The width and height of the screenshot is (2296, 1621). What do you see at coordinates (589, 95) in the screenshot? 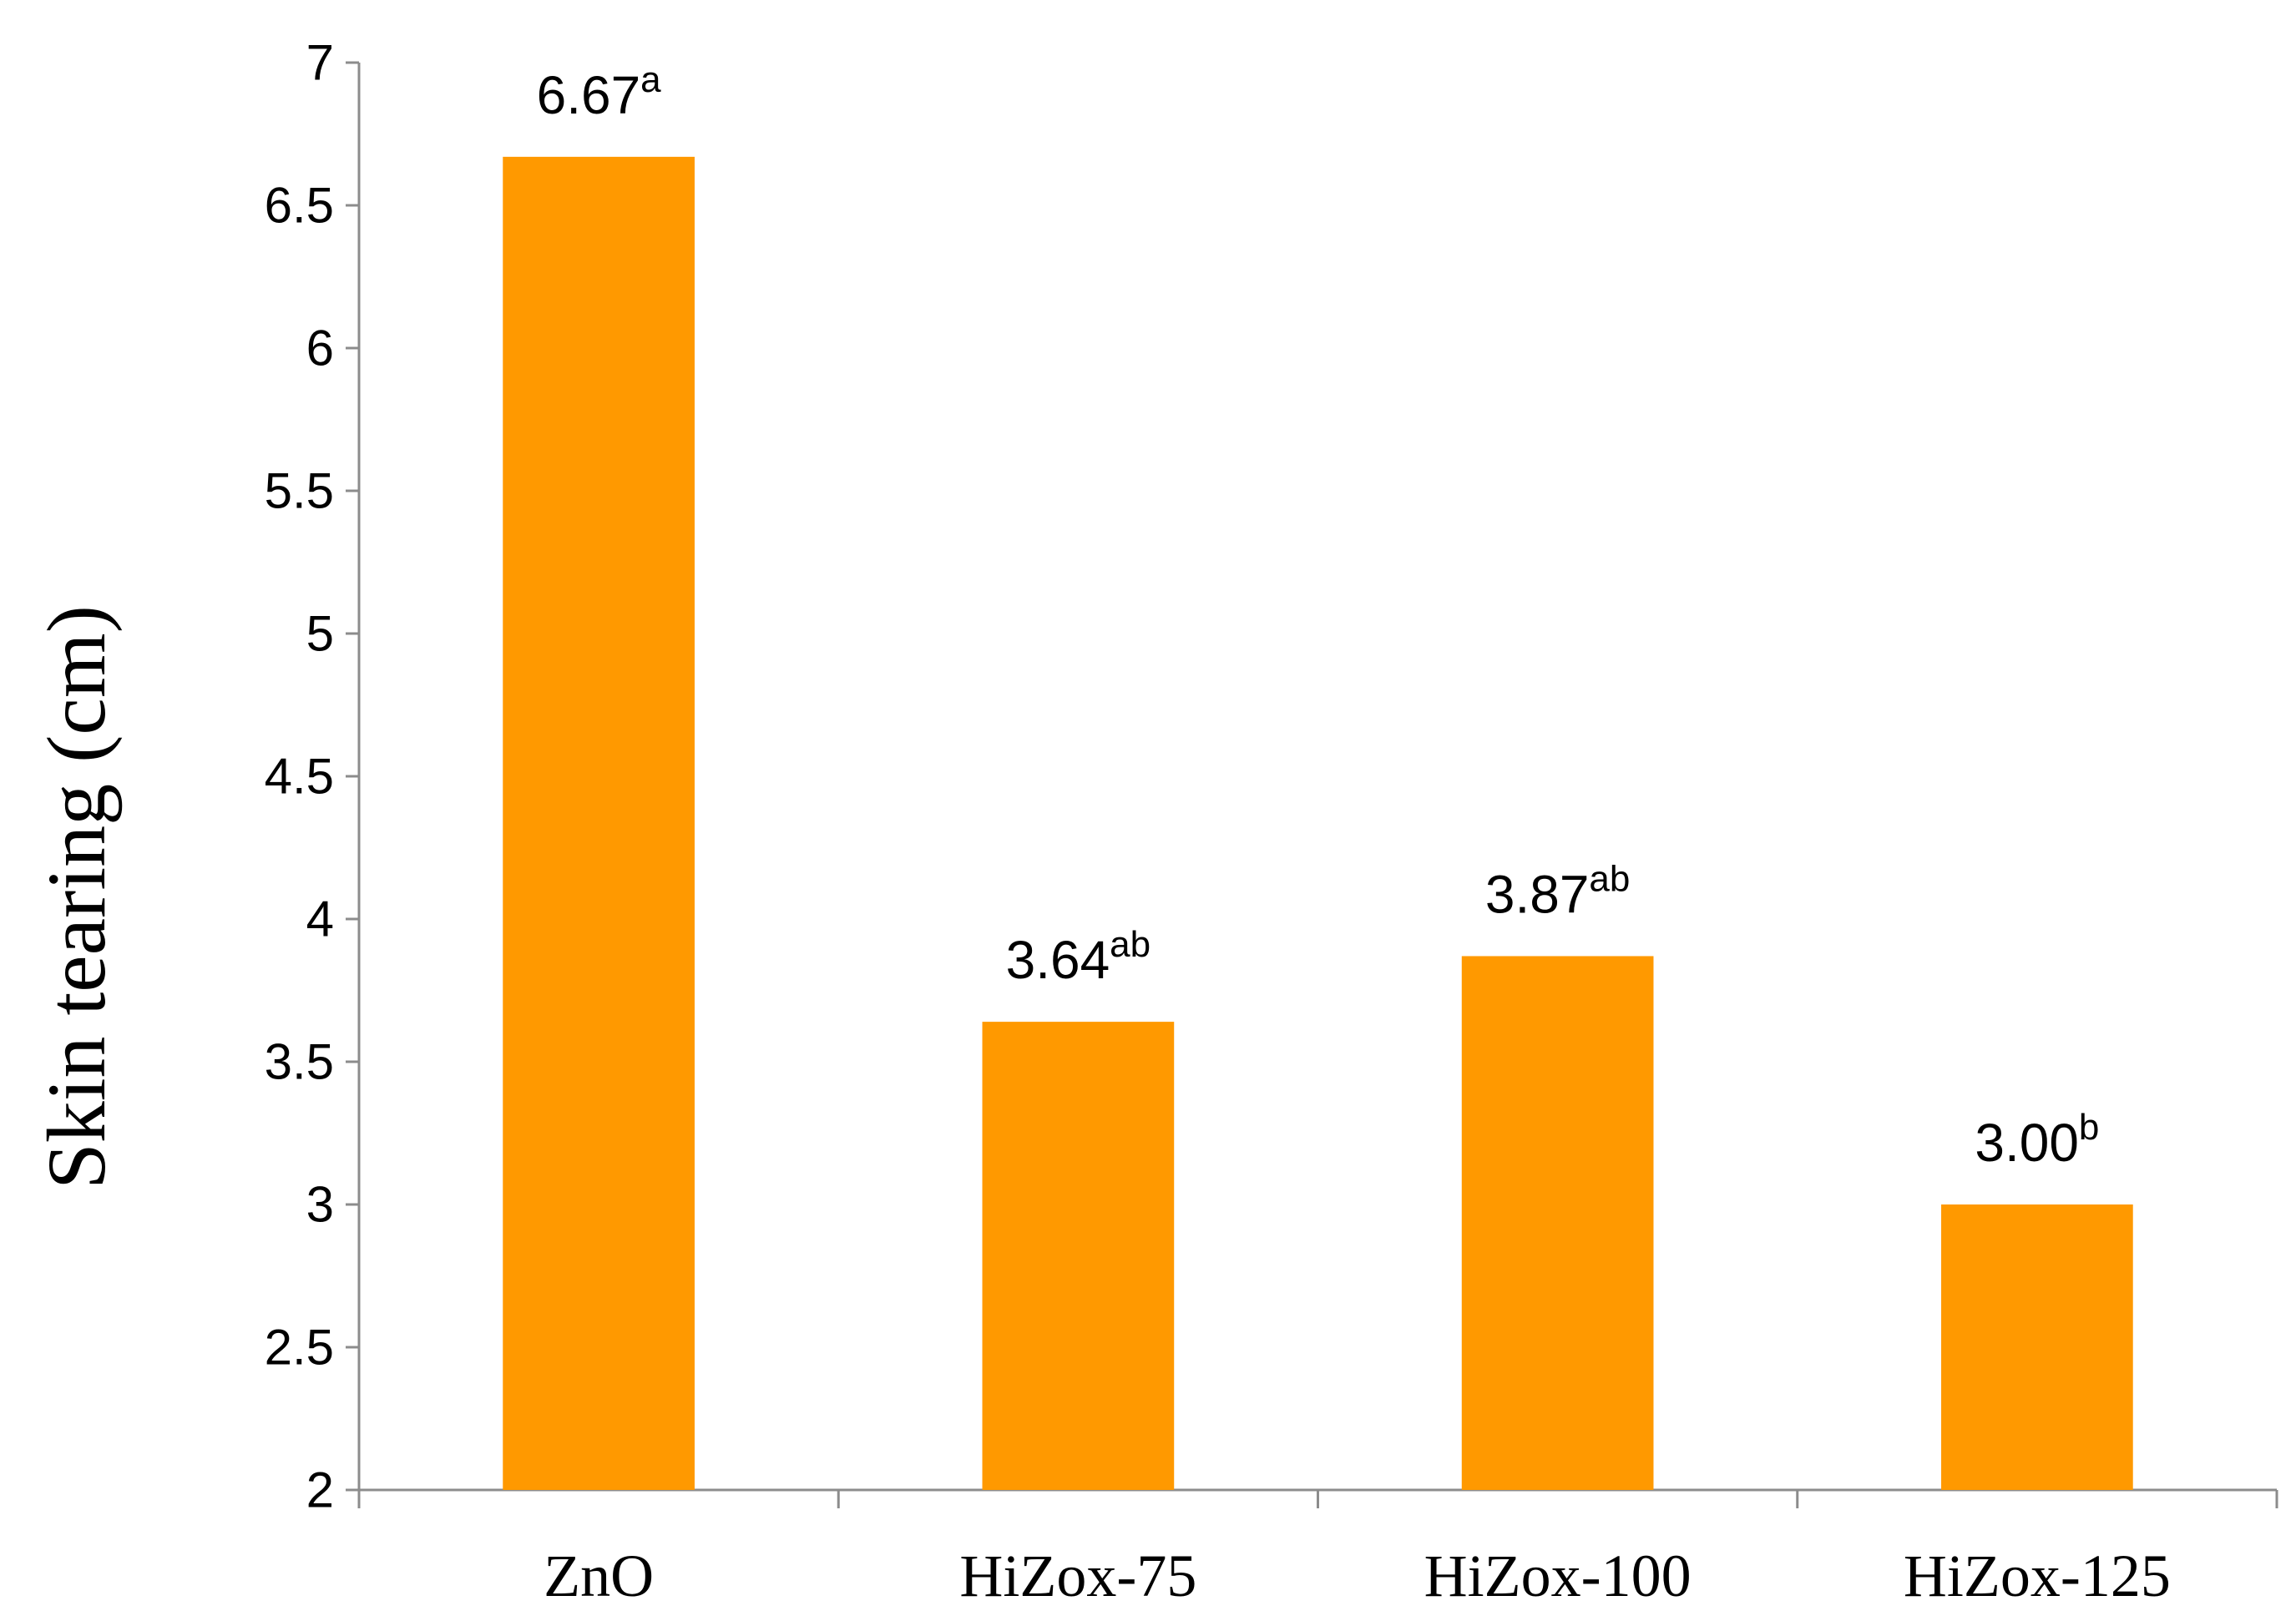
I see `data-label-value: 6.67` at bounding box center [589, 95].